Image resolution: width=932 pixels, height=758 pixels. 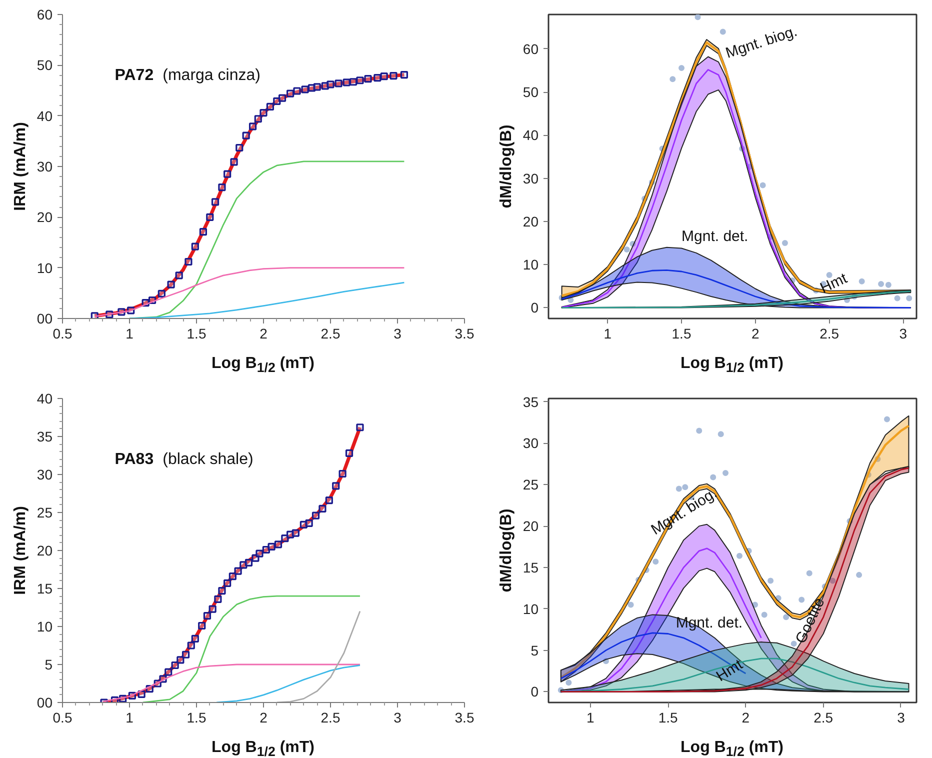 I want to click on y-tick-label: 25, so click(x=44, y=512).